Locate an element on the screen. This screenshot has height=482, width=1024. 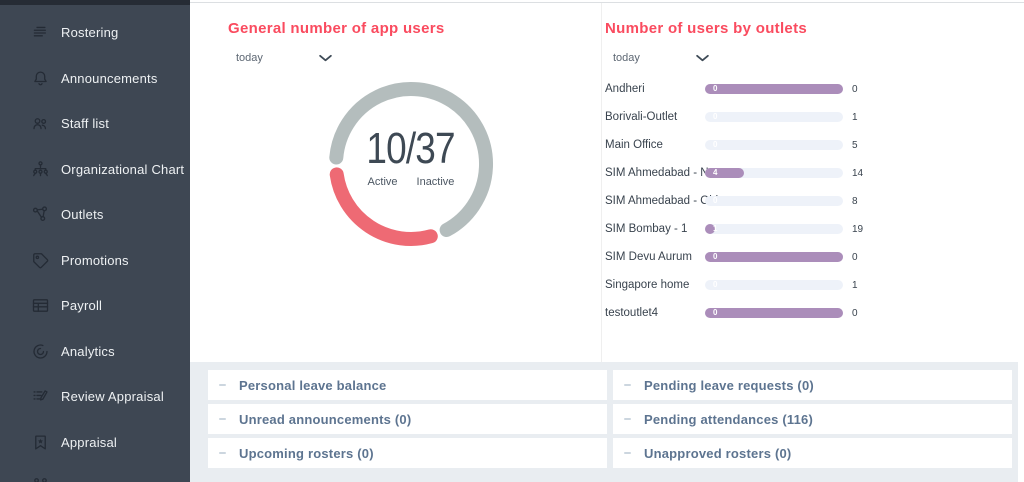
donut-center: 10/37 Active Inactive is located at coordinates (411, 164).